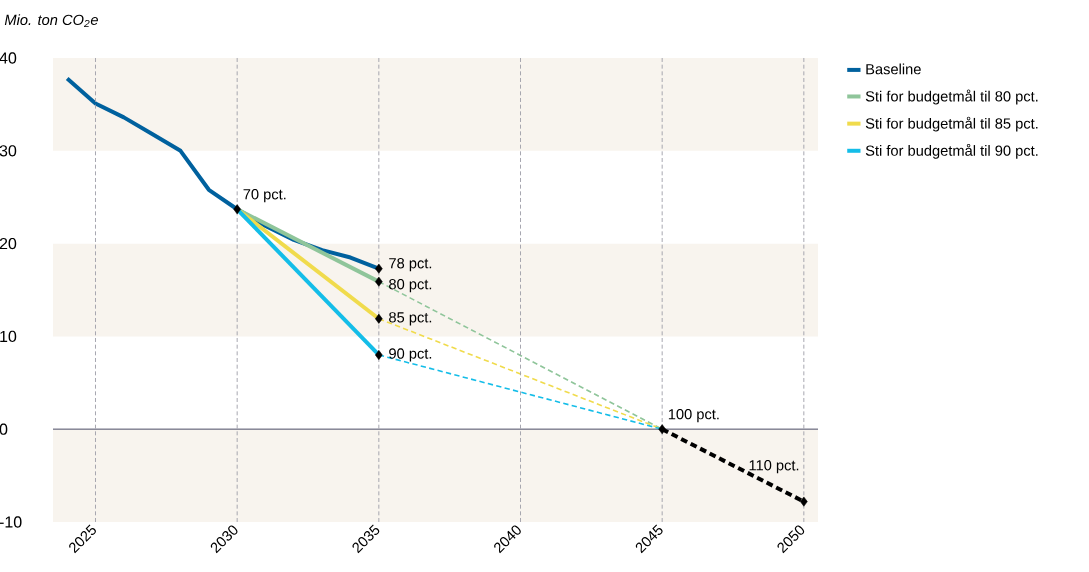  Describe the element at coordinates (951, 97) in the screenshot. I see `legend-label: Sti for budgetmål til 80 pct.` at that location.